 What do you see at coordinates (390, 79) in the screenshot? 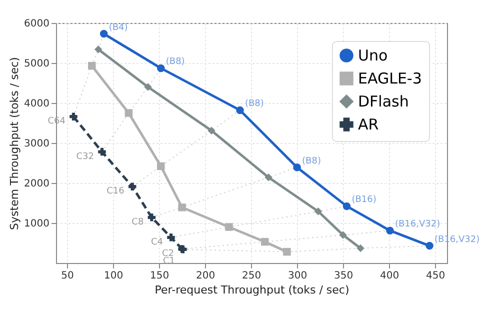
I see `legend-label: EAGLE-3` at bounding box center [390, 79].